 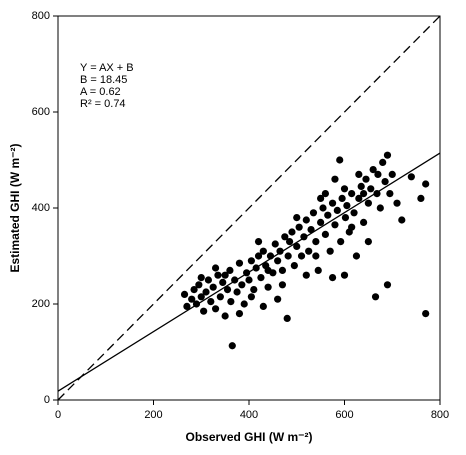 I want to click on y-tick-label: 800, so click(x=41, y=16).